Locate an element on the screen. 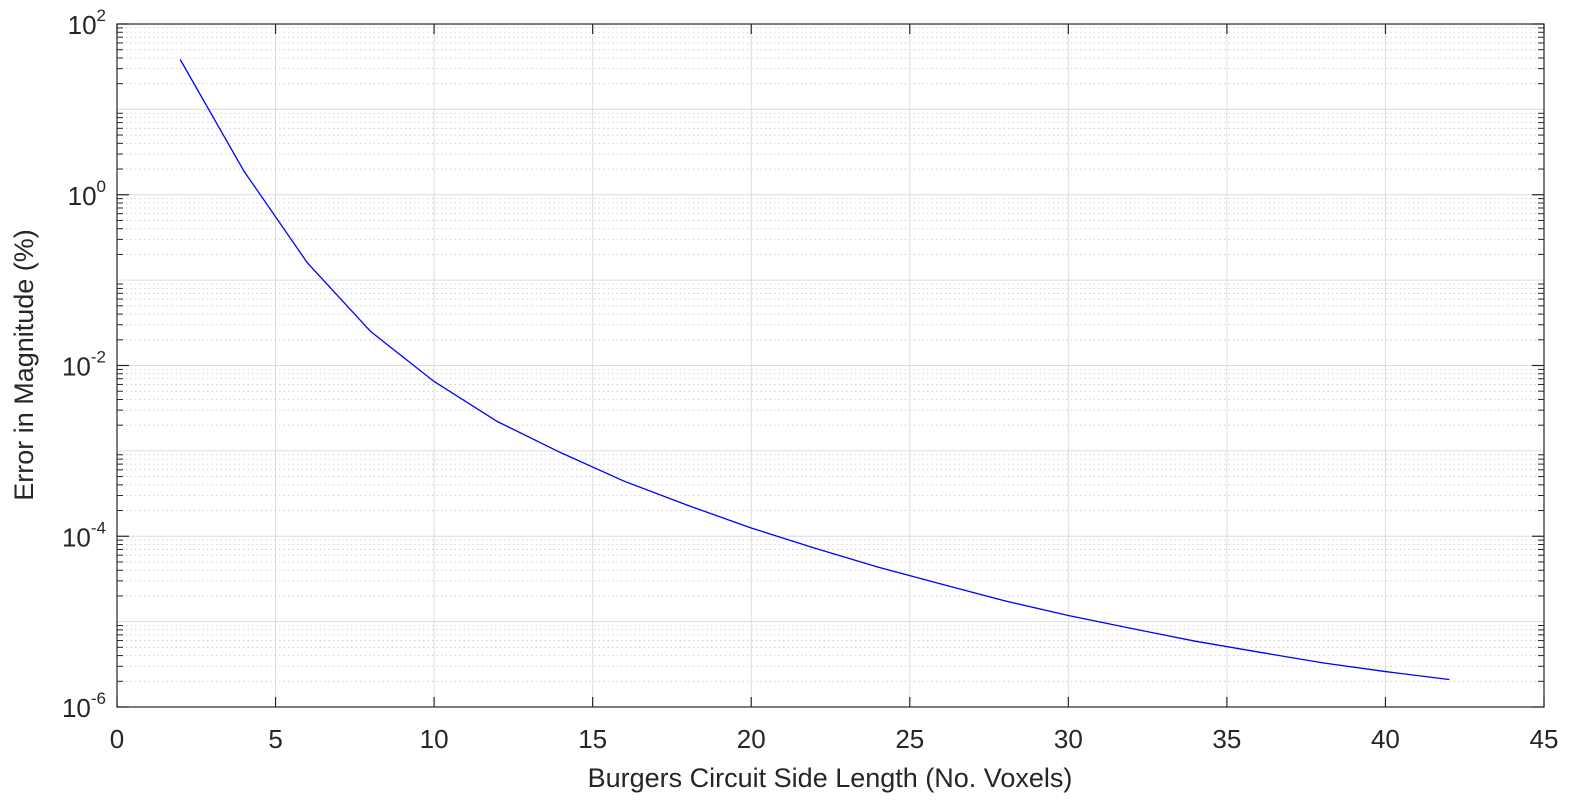 Image resolution: width=1571 pixels, height=801 pixels. y-tick-label: 10⁻² is located at coordinates (84, 365).